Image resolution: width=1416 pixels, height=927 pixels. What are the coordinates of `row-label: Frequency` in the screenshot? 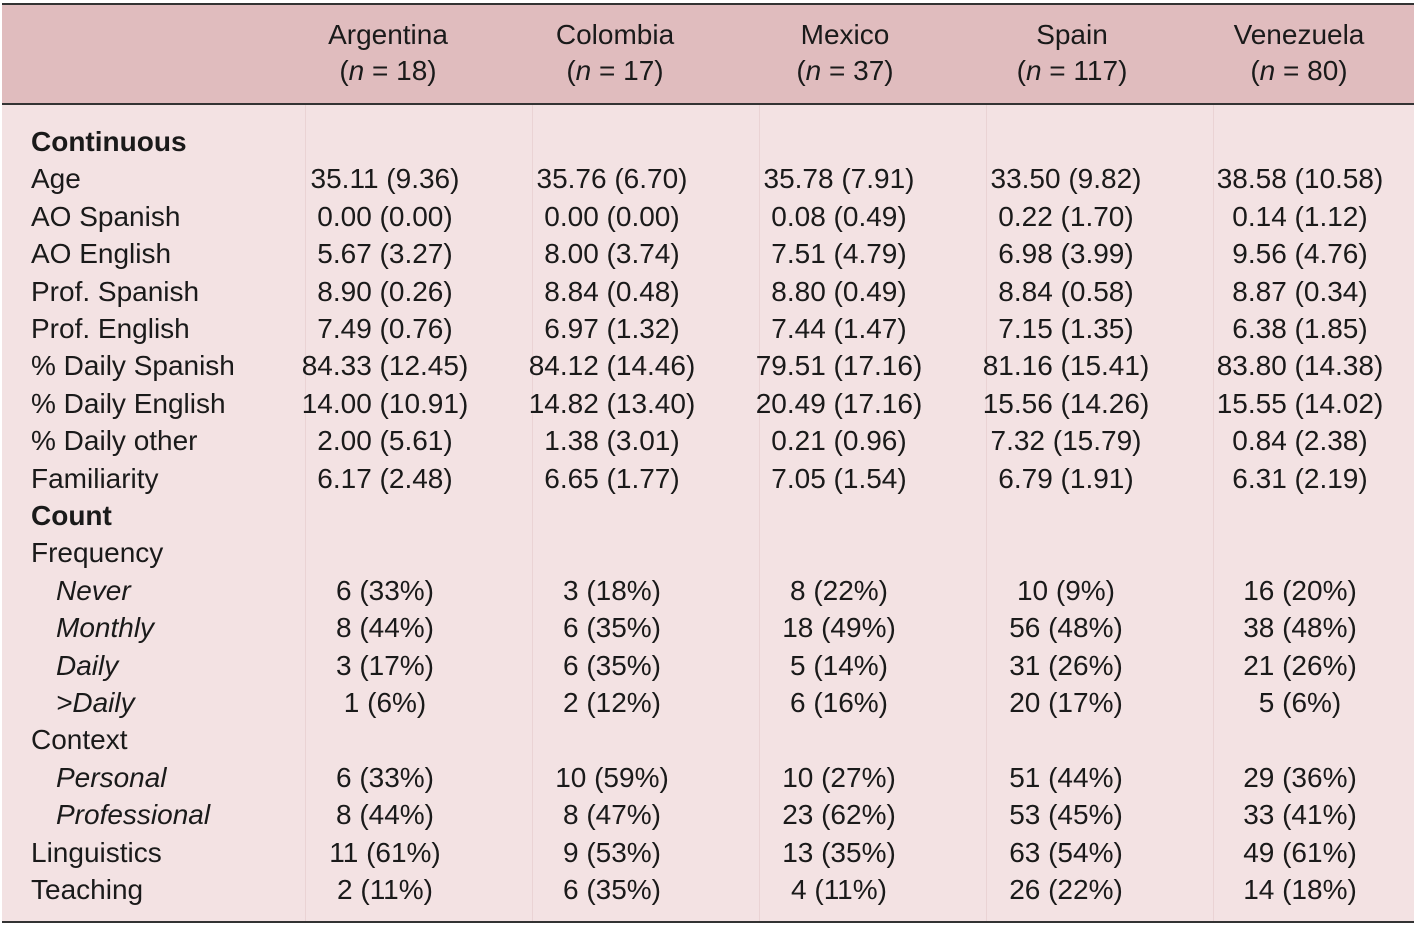 It's located at (97, 553).